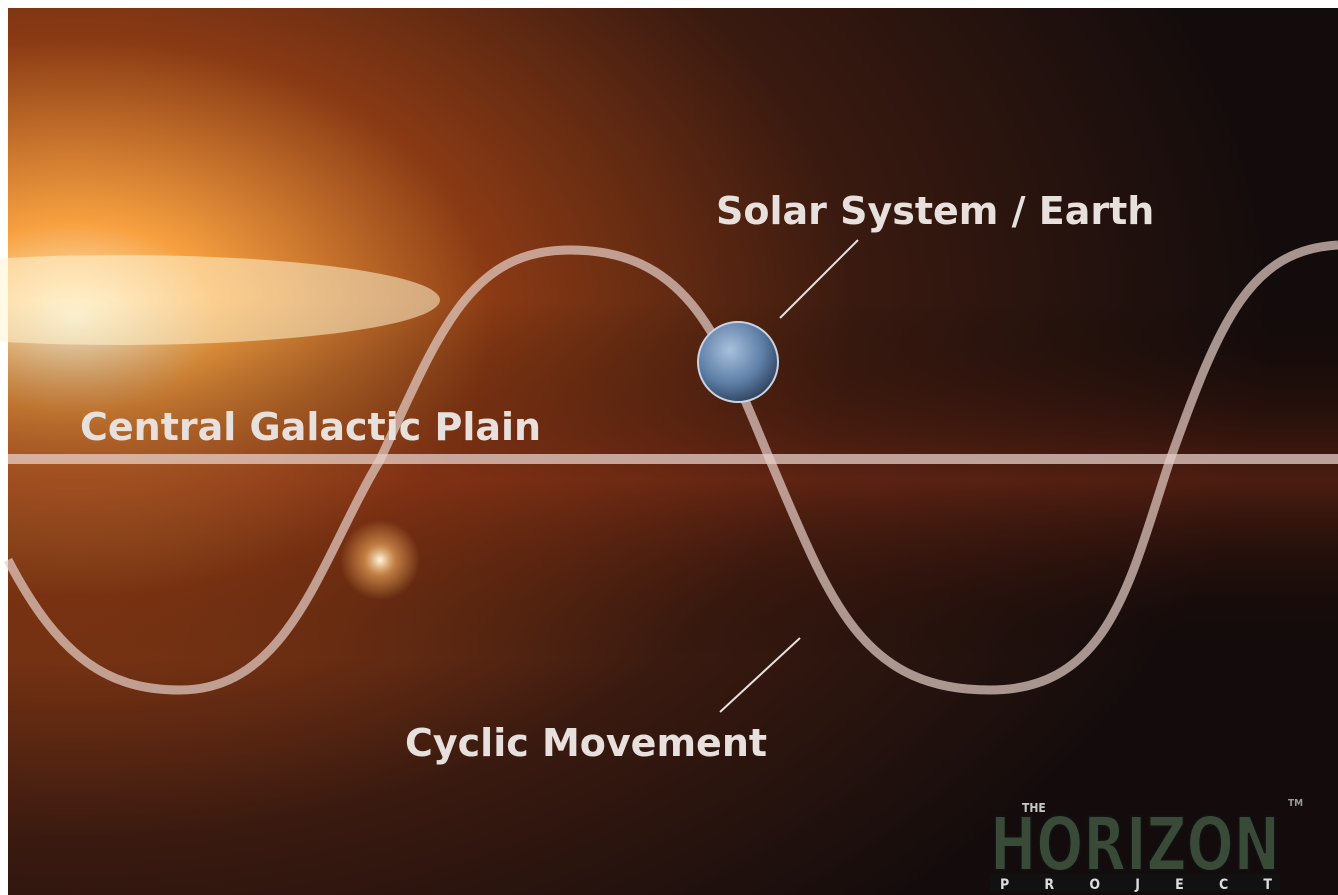 Image resolution: width=1338 pixels, height=895 pixels. Describe the element at coordinates (380, 560) in the screenshot. I see `star-glow` at that location.